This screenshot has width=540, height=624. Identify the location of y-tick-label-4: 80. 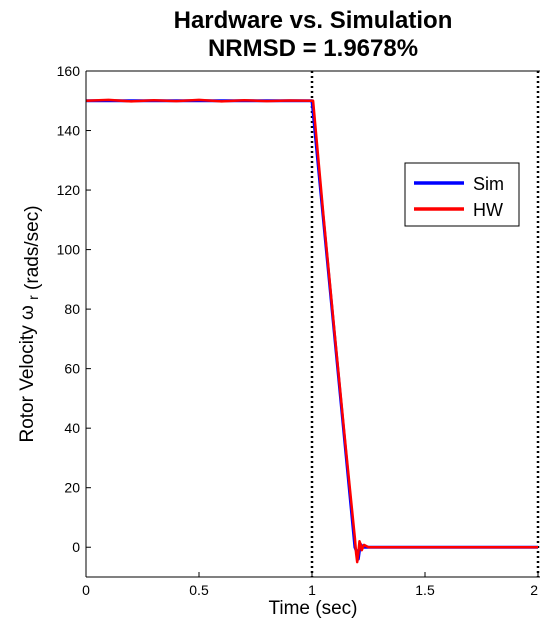
(72, 309).